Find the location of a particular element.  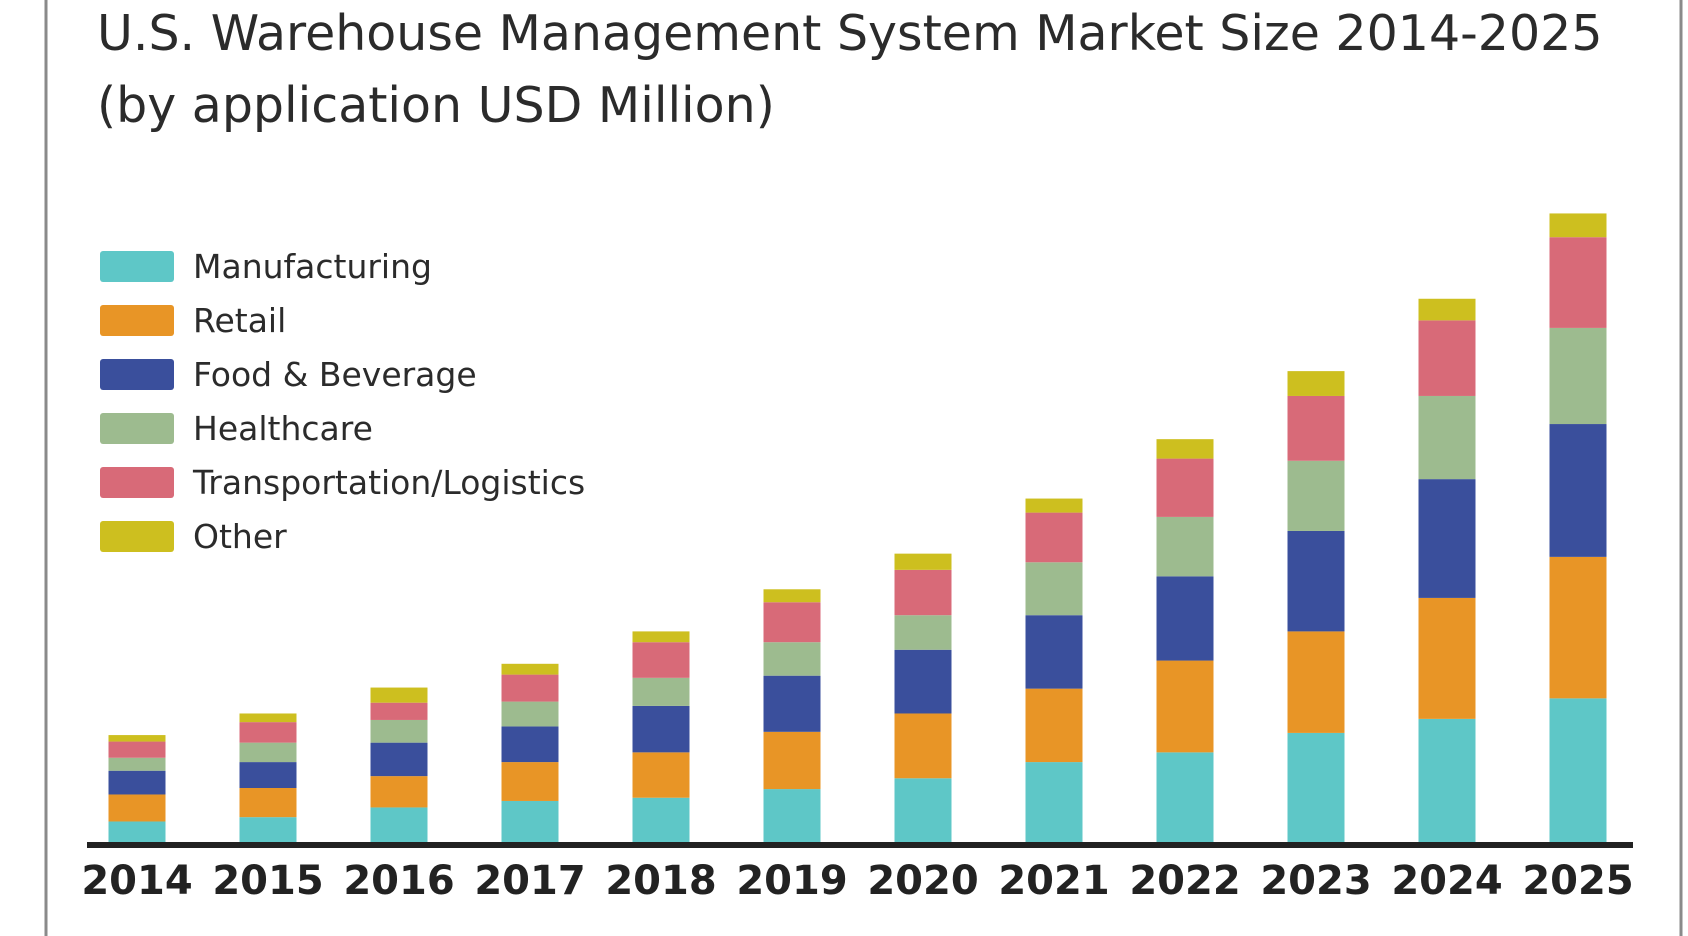

bar-retail-2016 is located at coordinates (399, 792).